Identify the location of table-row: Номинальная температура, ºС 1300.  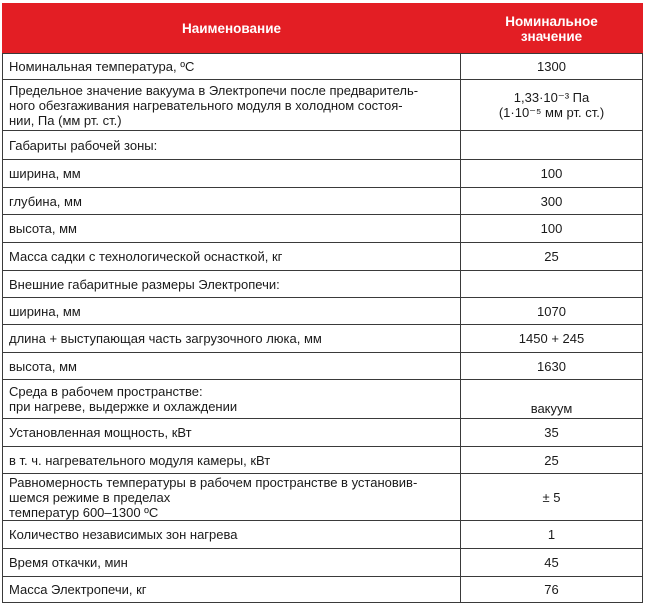
(322, 66).